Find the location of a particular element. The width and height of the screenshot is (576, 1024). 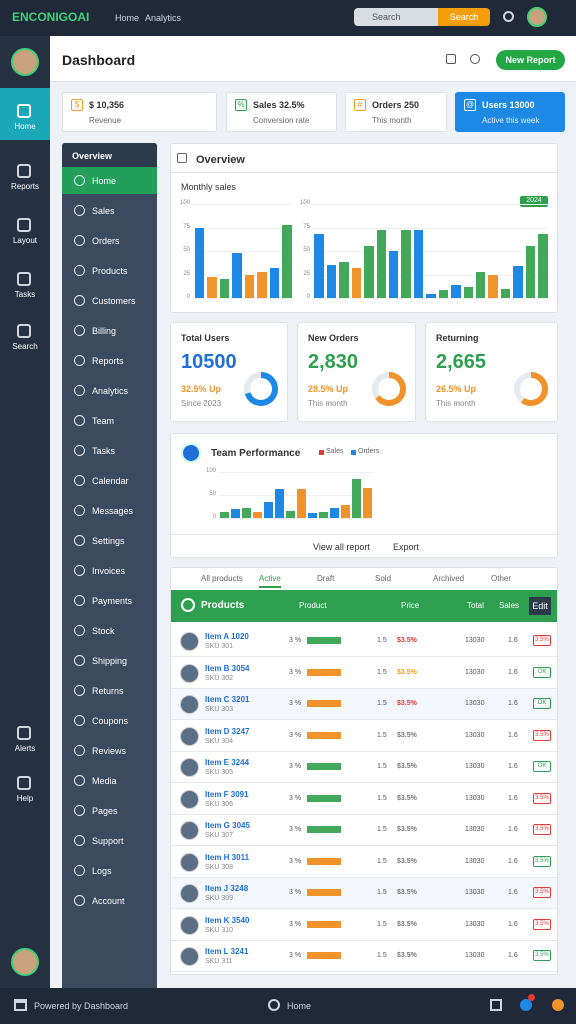

tab: Other is located at coordinates (501, 578).